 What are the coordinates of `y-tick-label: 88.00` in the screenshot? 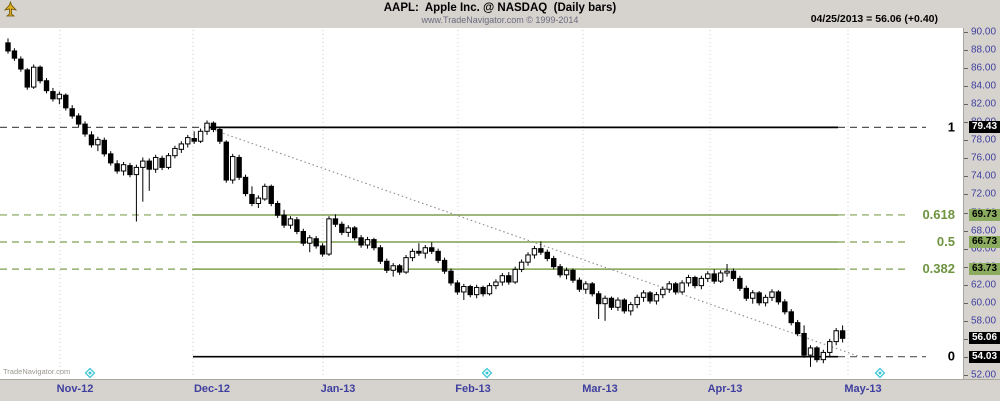 It's located at (984, 50).